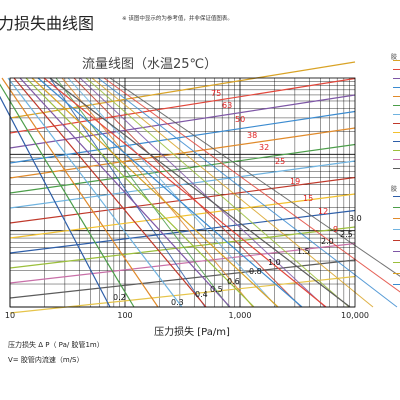 Image resolution: width=400 pixels, height=400 pixels. I want to click on diameter-label: 32, so click(264, 147).